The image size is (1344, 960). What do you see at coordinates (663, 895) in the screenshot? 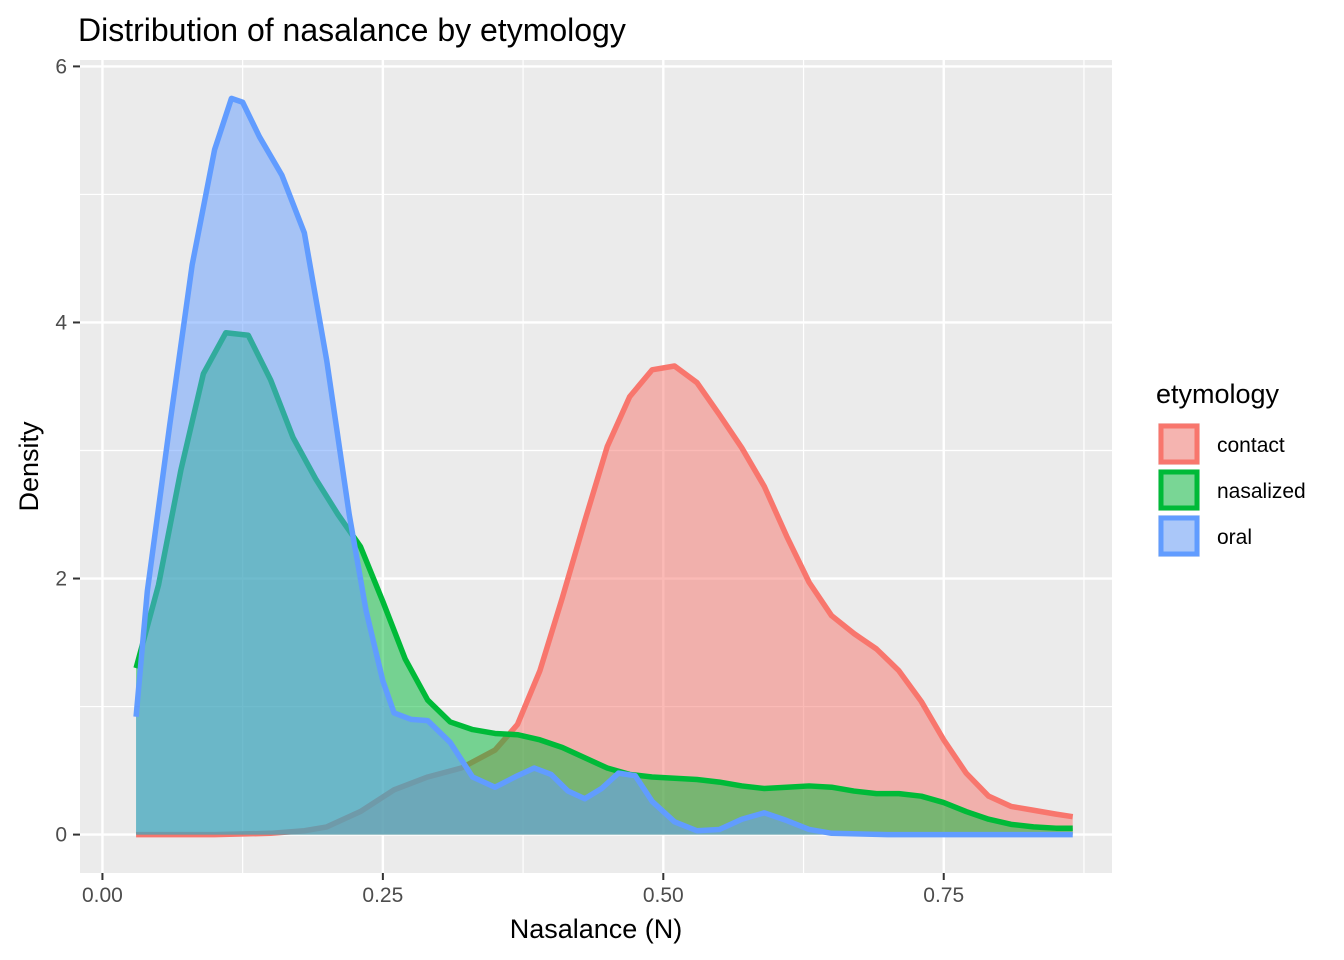
I see `x-tick-label: 0.50` at bounding box center [663, 895].